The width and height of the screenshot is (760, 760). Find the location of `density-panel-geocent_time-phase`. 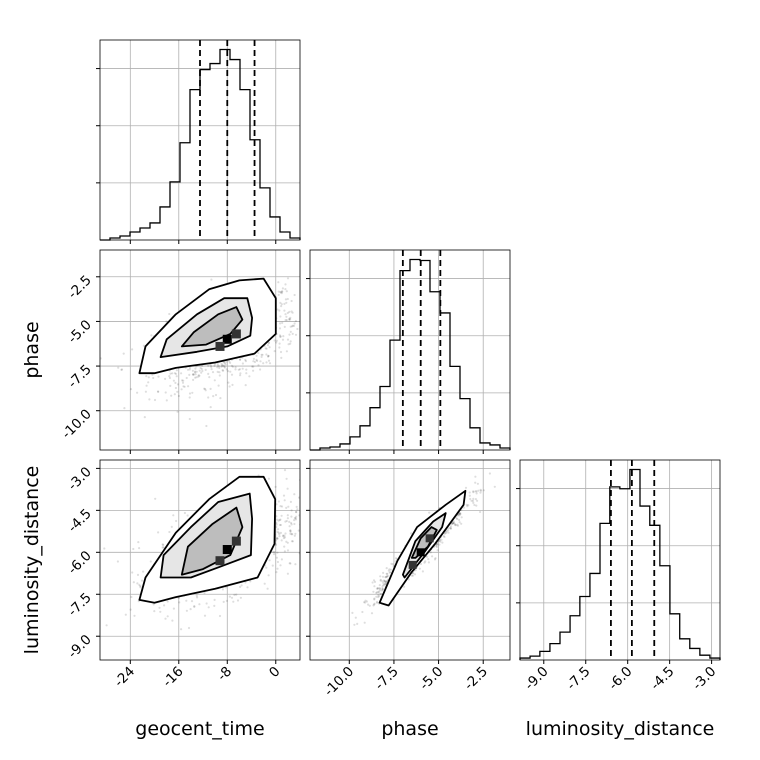

density-panel-geocent_time-phase is located at coordinates (203, 350).